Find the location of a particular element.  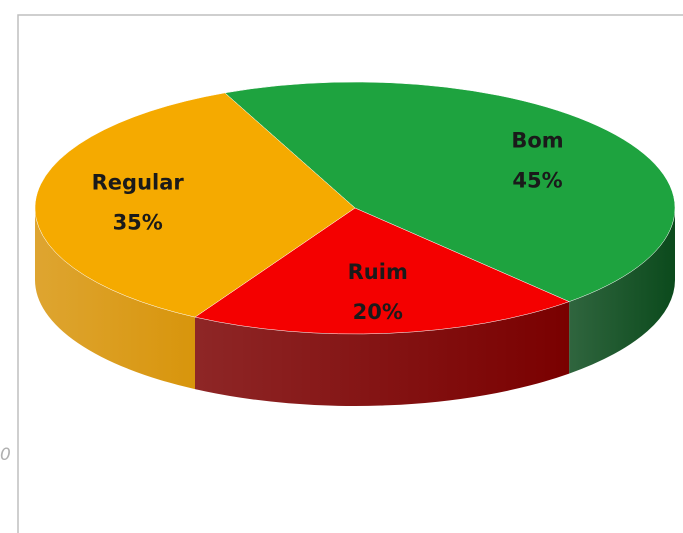

slice is located at coordinates (382, 271).